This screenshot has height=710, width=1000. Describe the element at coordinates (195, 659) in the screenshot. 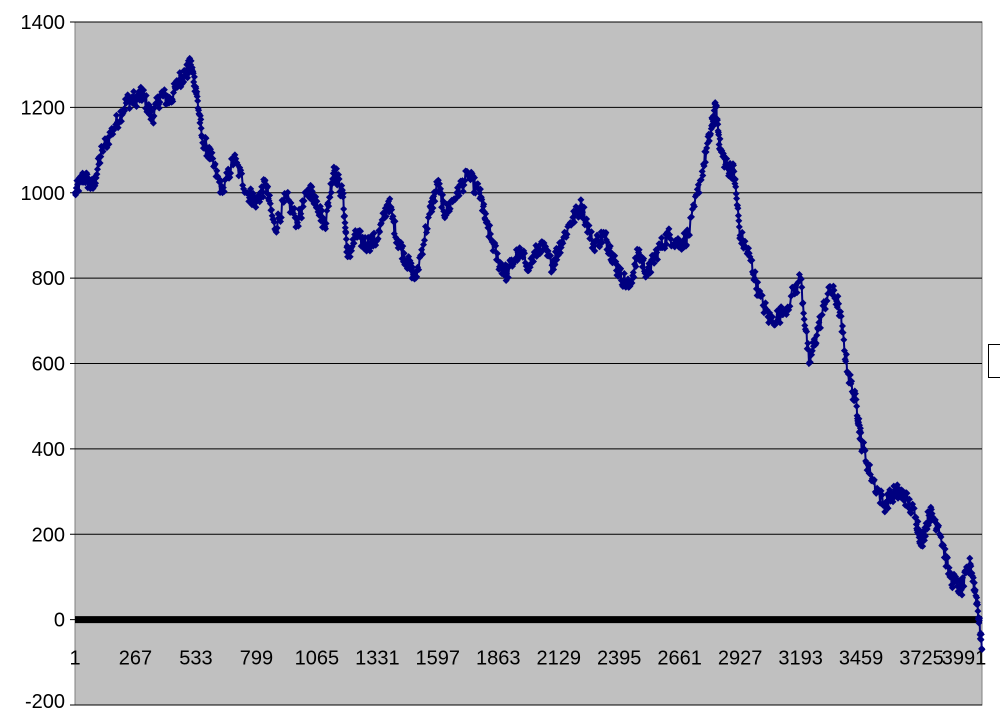

I see `x-tick-label: 533` at that location.